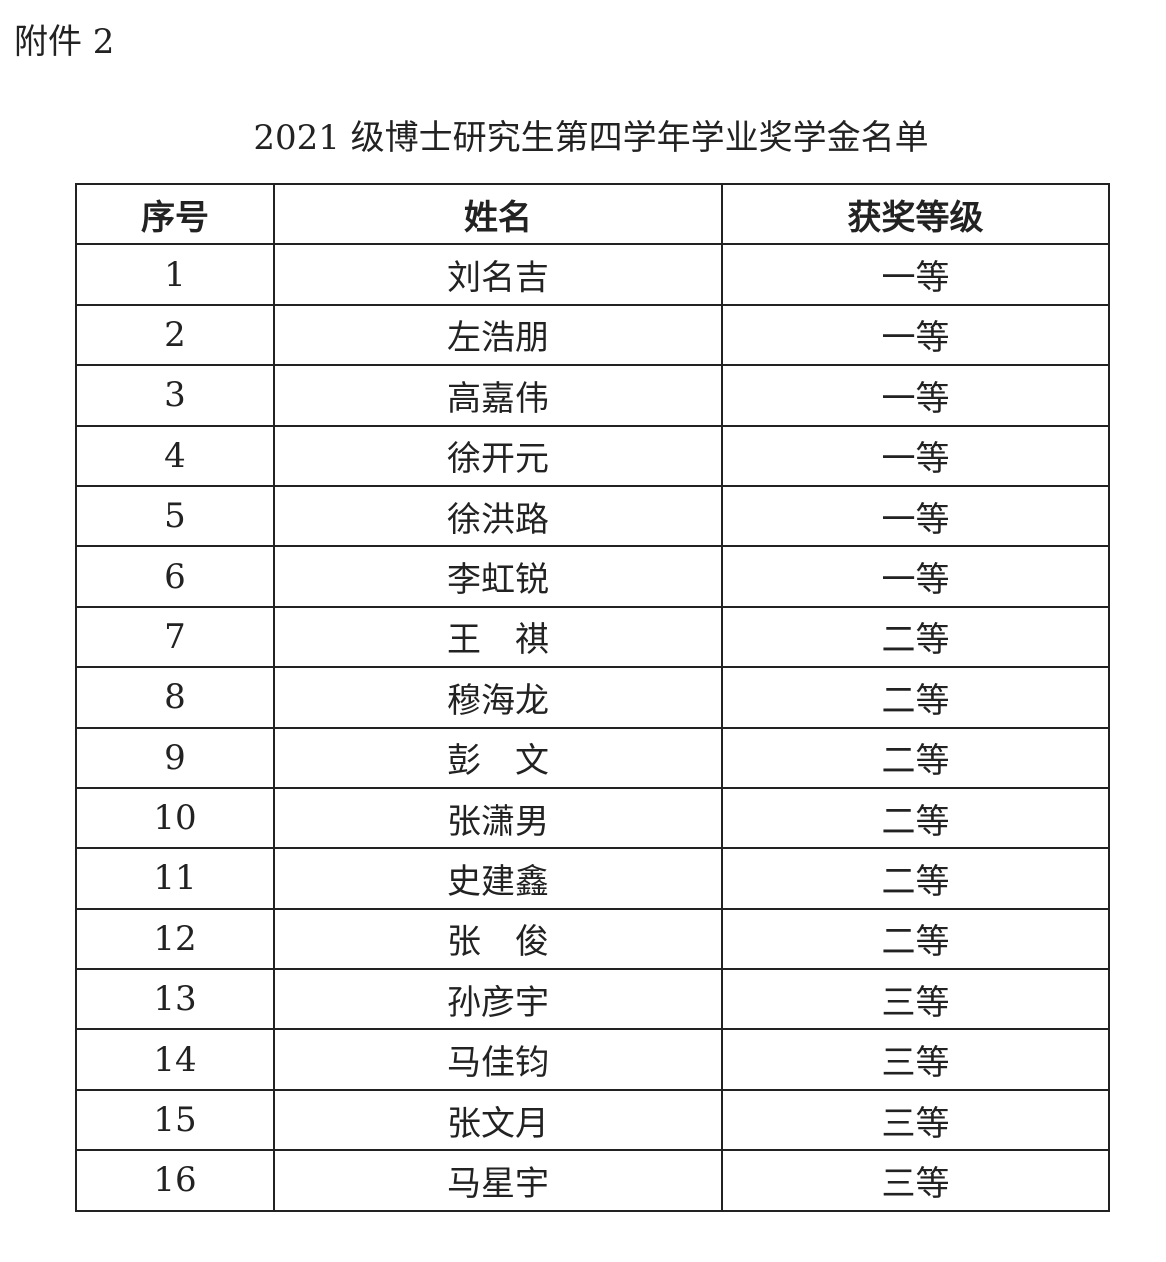 This screenshot has width=1166, height=1262. What do you see at coordinates (915, 214) in the screenshot?
I see `header-level: 获奖等级` at bounding box center [915, 214].